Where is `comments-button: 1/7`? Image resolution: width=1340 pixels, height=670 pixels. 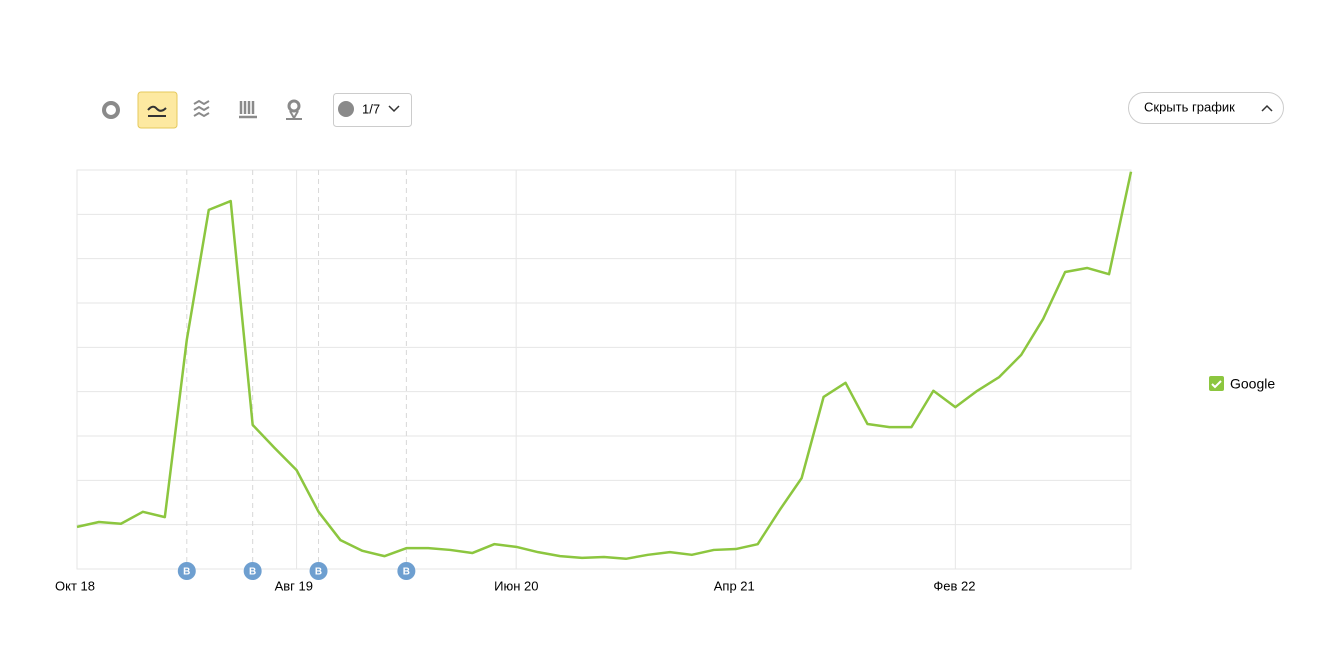 comments-button: 1/7 is located at coordinates (372, 110).